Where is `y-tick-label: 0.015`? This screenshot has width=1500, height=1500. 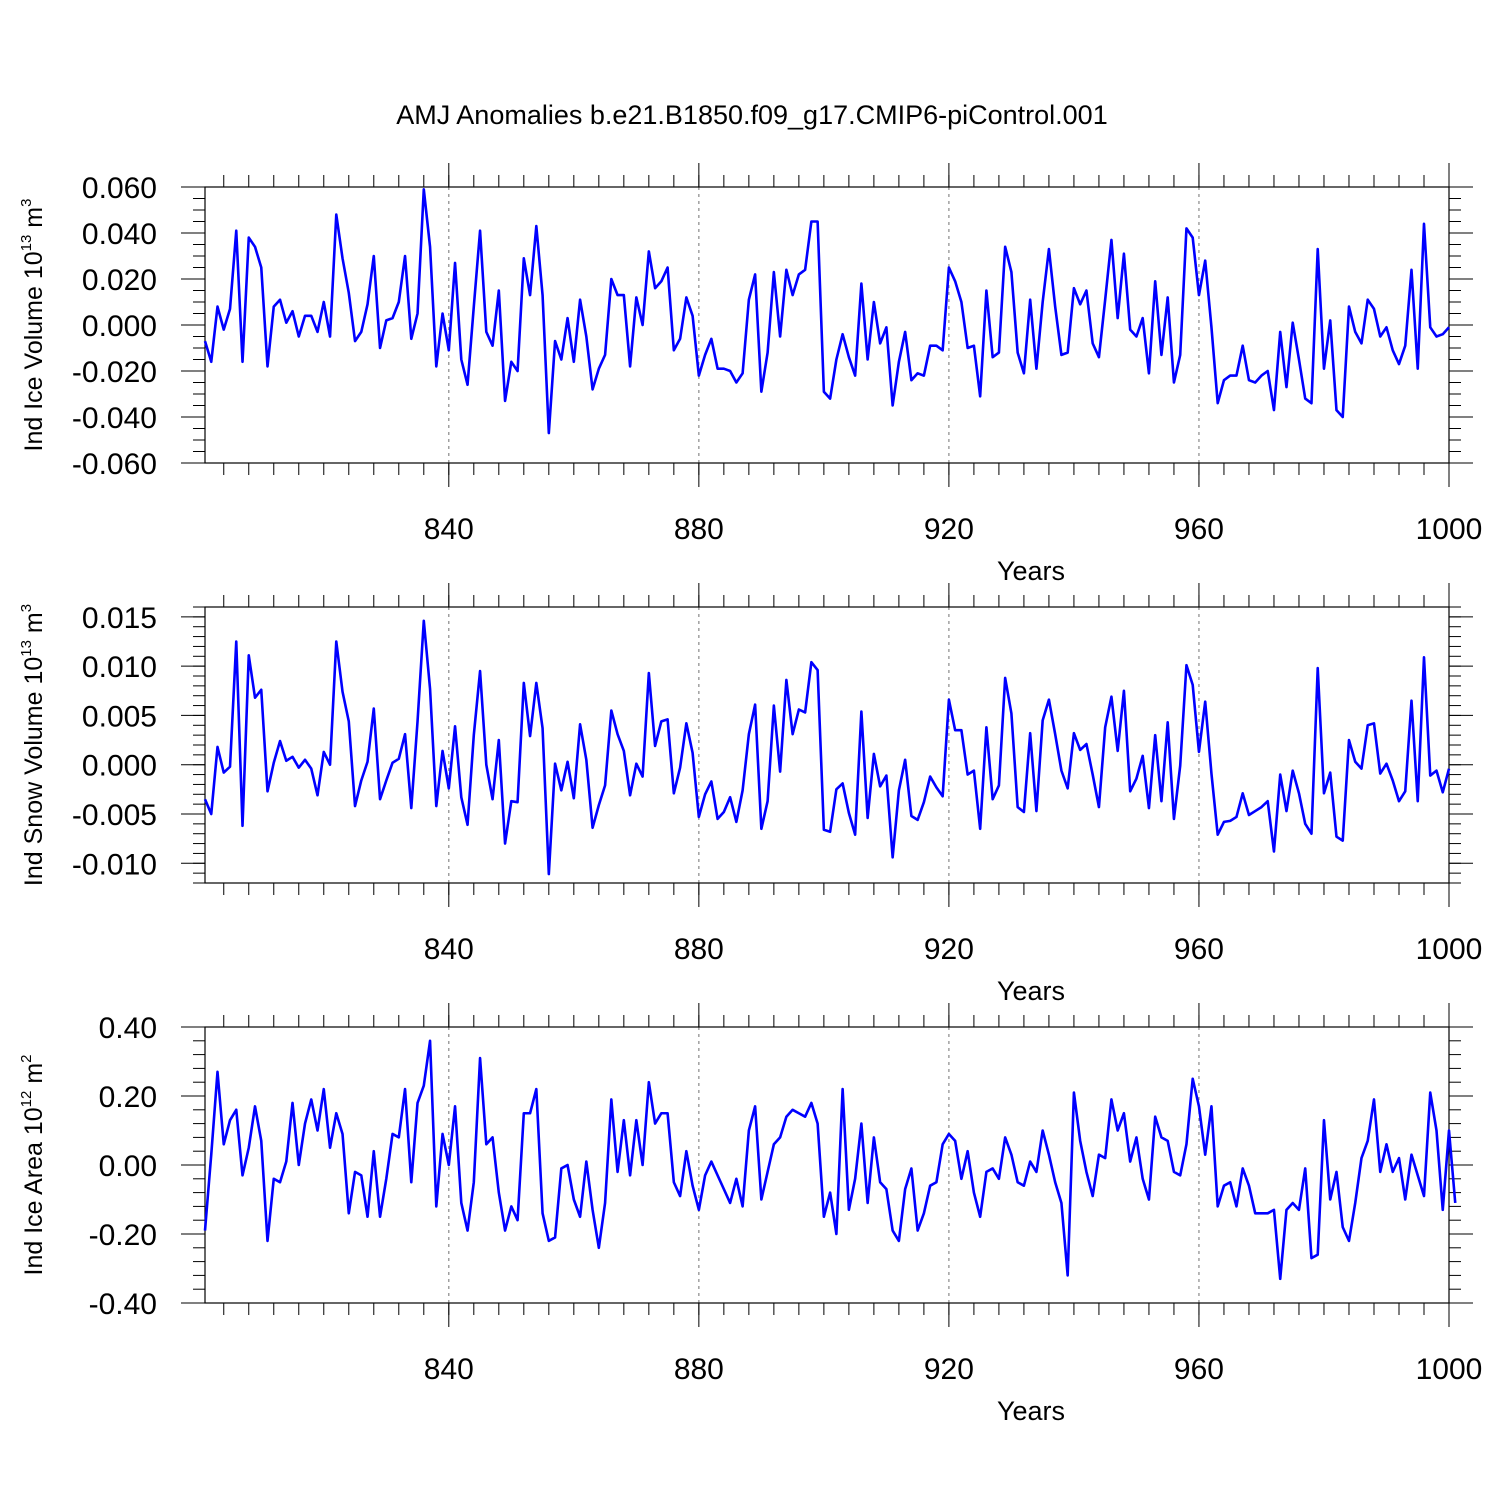
y-tick-label: 0.015 is located at coordinates (119, 618).